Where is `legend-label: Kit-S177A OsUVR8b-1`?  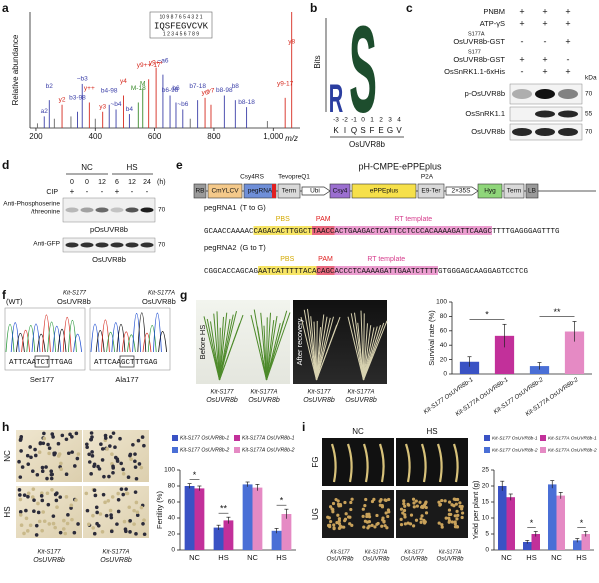
legend-label: Kit-S177A OsUVR8b-1 is located at coordinates (268, 438).